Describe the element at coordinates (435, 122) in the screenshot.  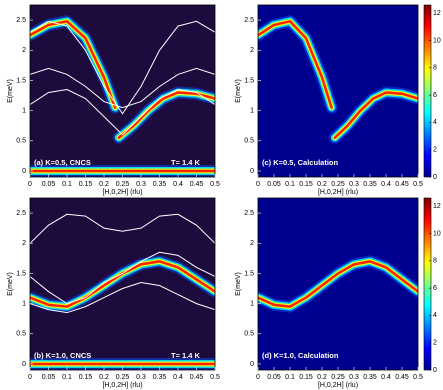
I see `colorbar-tick-label: 4` at that location.